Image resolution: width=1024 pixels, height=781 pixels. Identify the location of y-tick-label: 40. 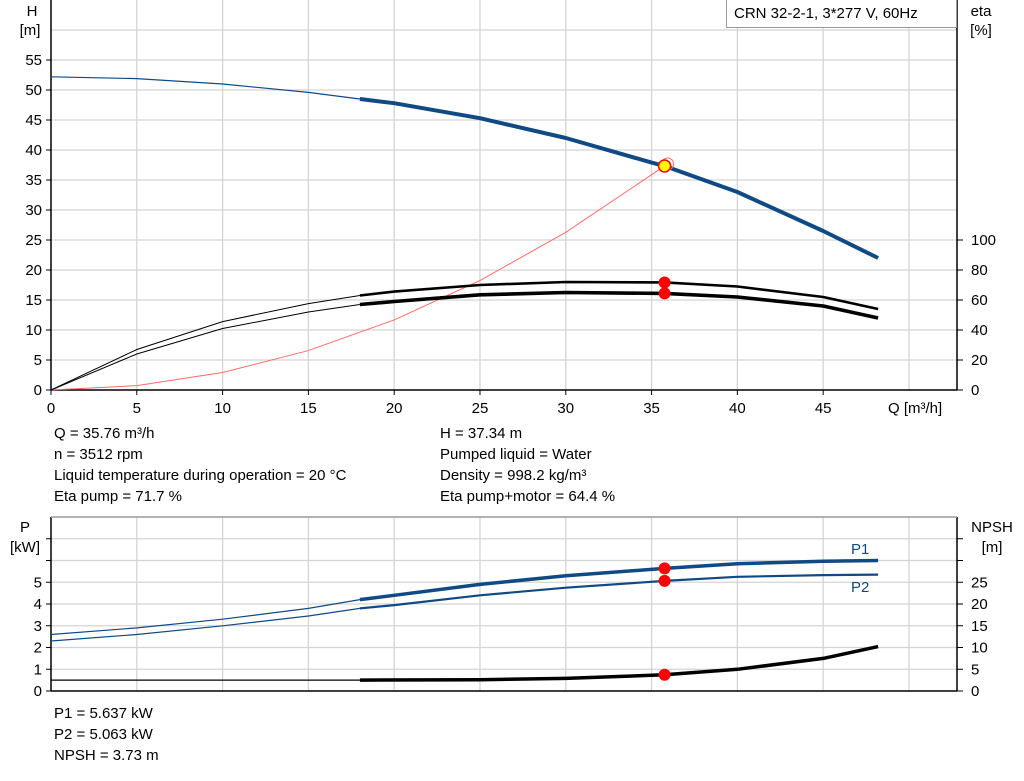
(33, 150).